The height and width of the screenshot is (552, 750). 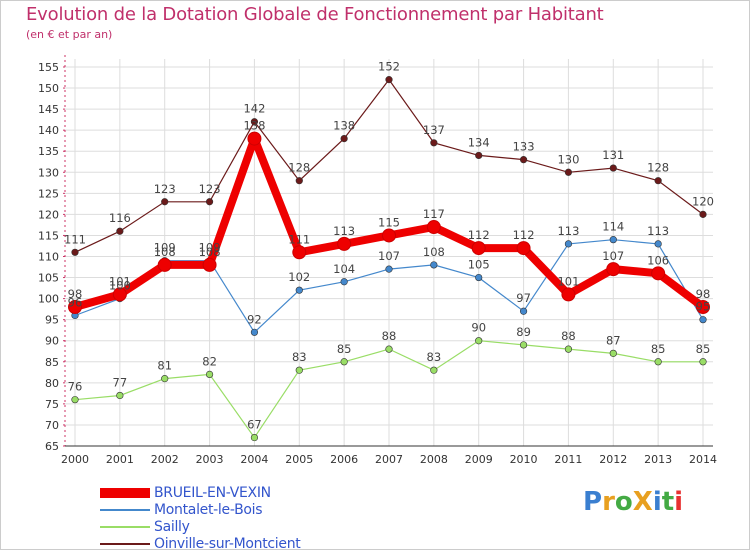 What do you see at coordinates (524, 459) in the screenshot?
I see `x-tick-label: 2010` at bounding box center [524, 459].